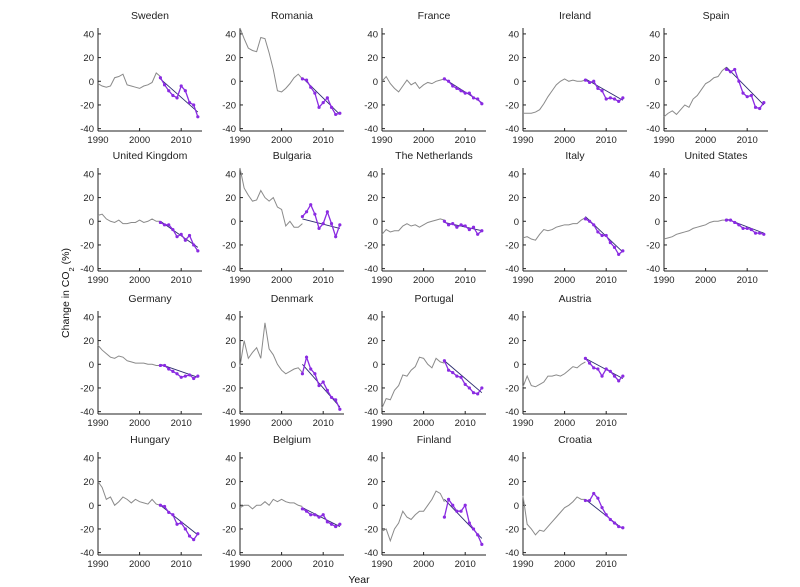  What do you see at coordinates (425, 361) in the screenshot?
I see `panel-portugal: Portugal -40 -20 0 20 40 1990 2000 2010` at bounding box center [425, 361].